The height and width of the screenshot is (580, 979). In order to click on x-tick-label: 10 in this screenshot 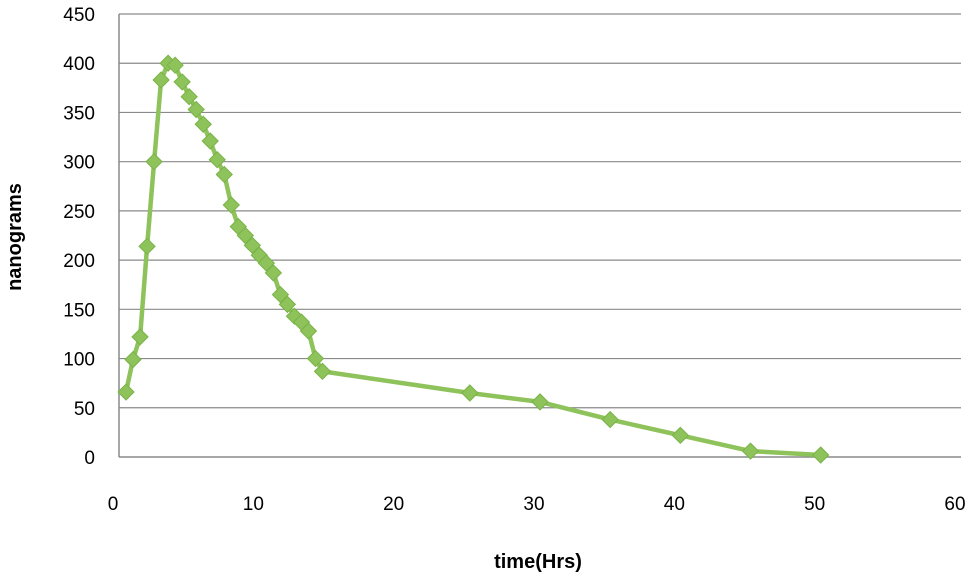, I will do `click(253, 504)`.